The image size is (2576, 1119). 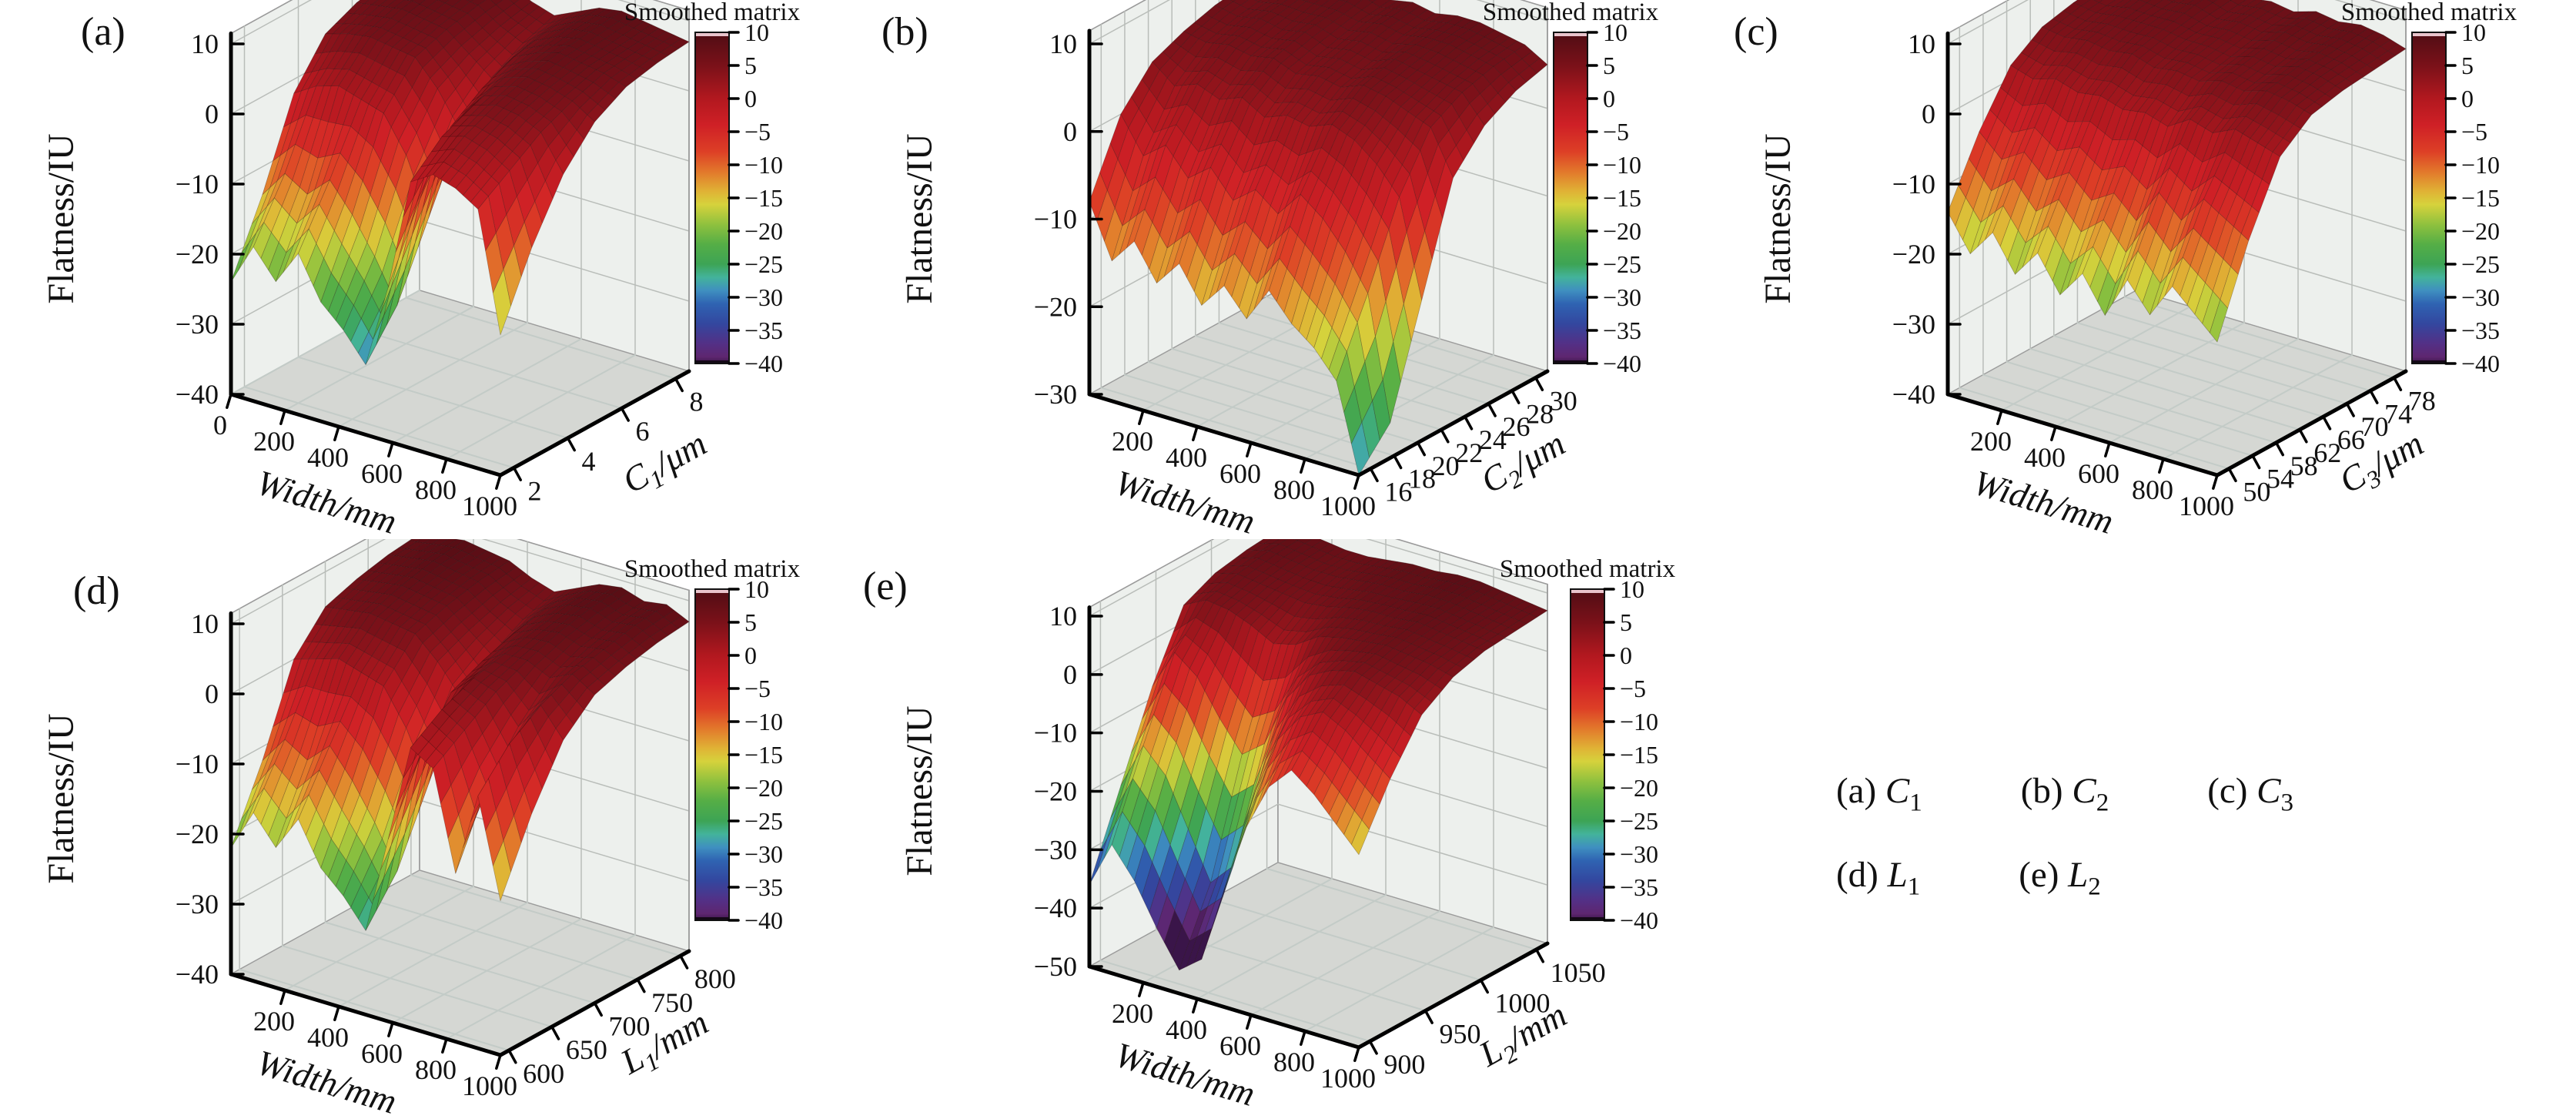 I want to click on caption-item: (c) C3, so click(x=2250, y=794).